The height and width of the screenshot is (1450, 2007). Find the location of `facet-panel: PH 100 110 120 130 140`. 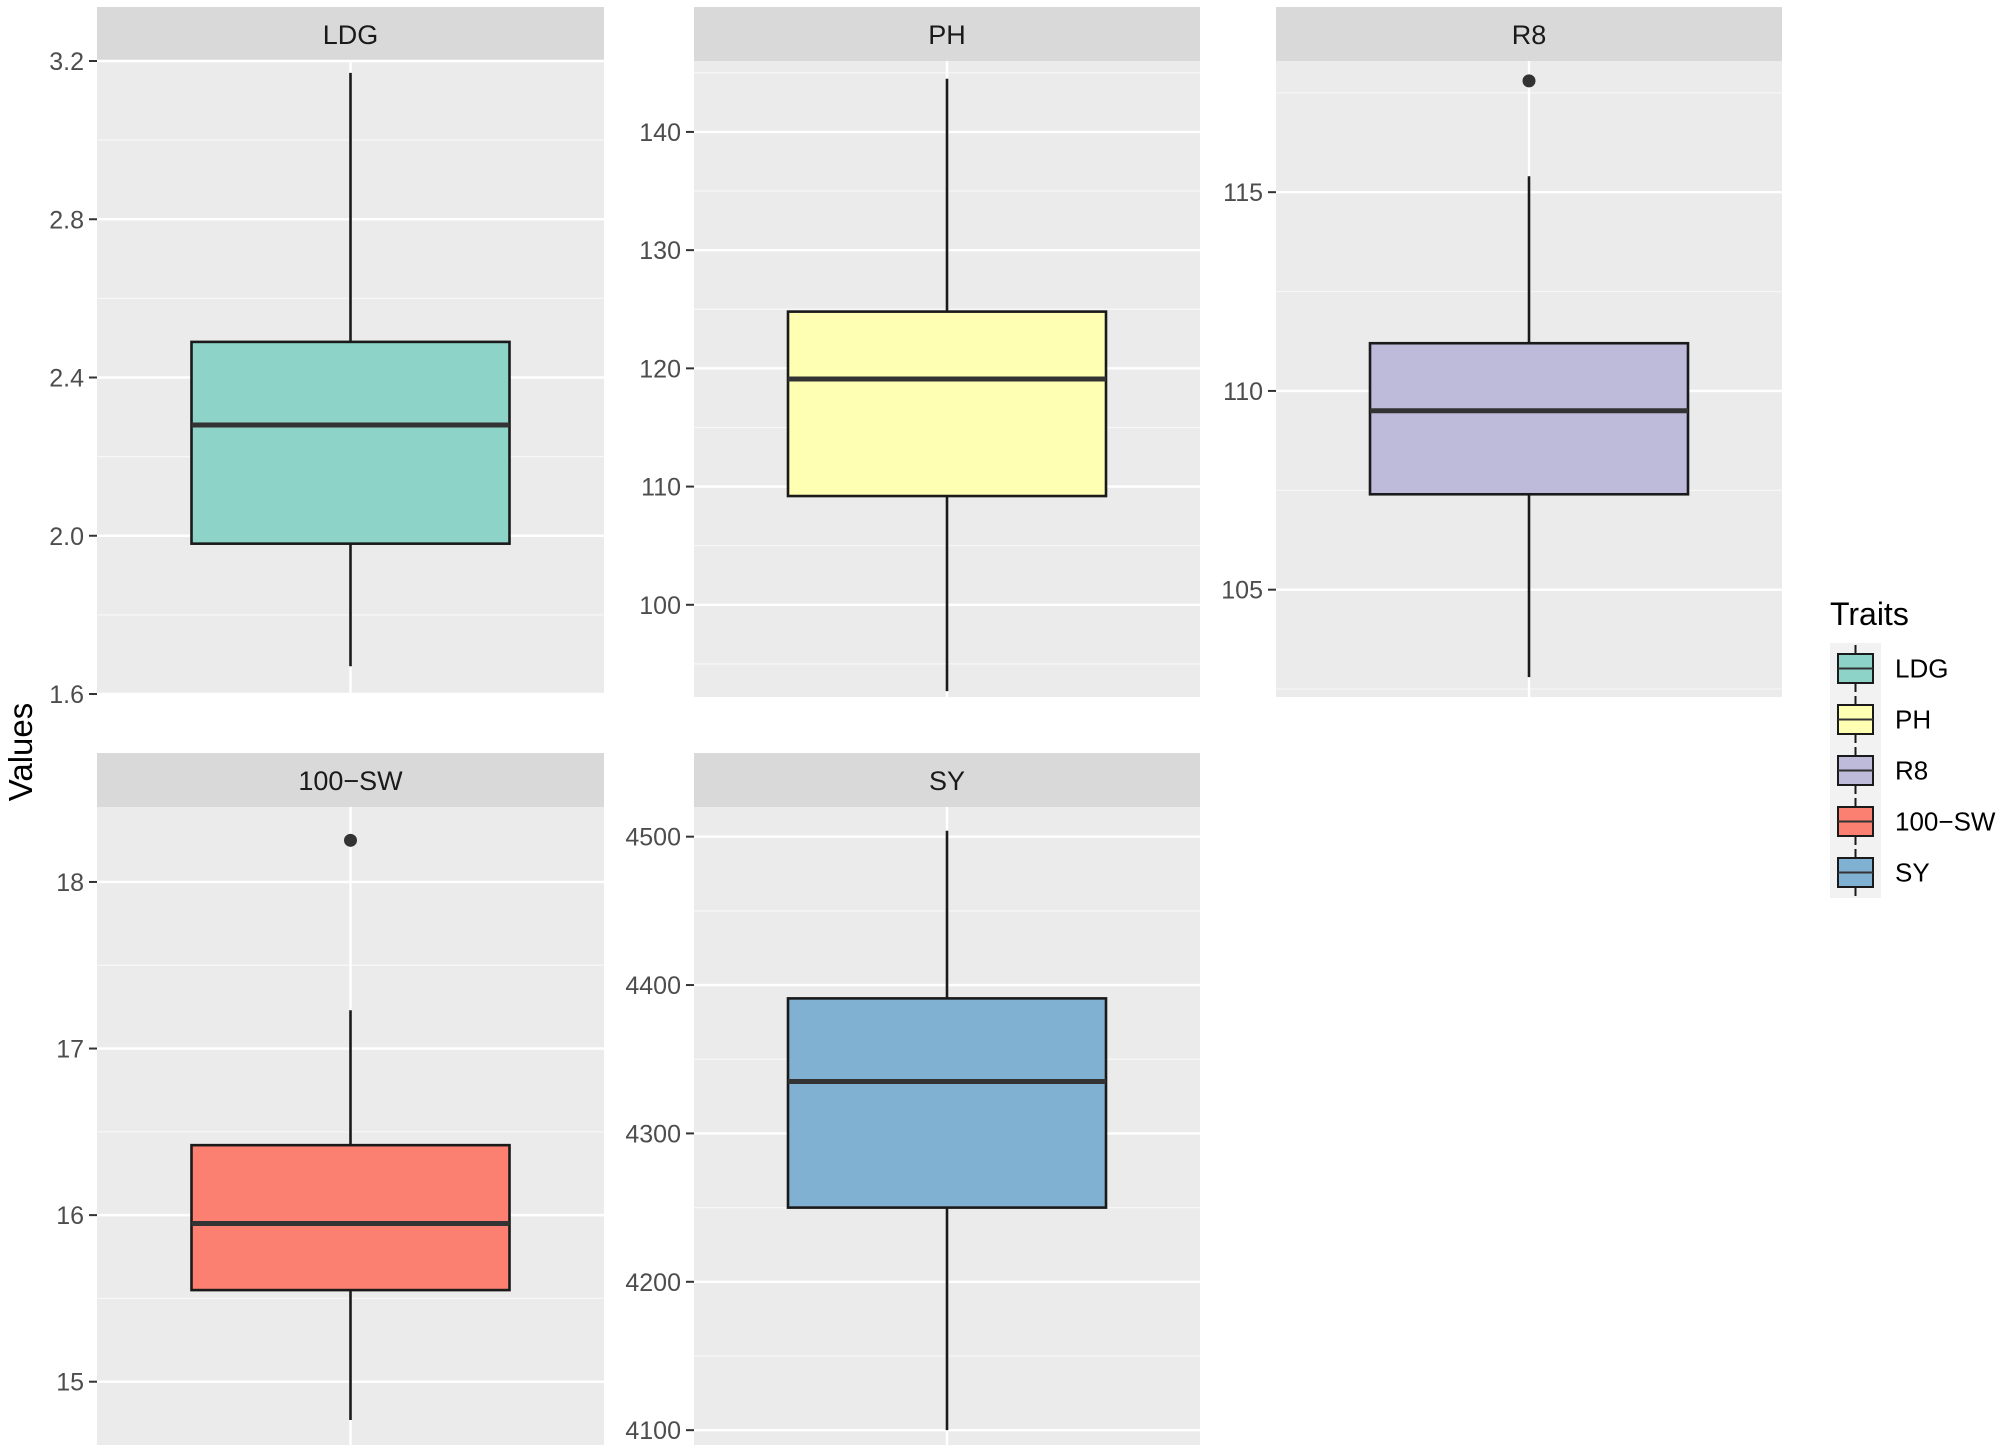

facet-panel: PH 100 110 120 130 140 is located at coordinates (919, 352).